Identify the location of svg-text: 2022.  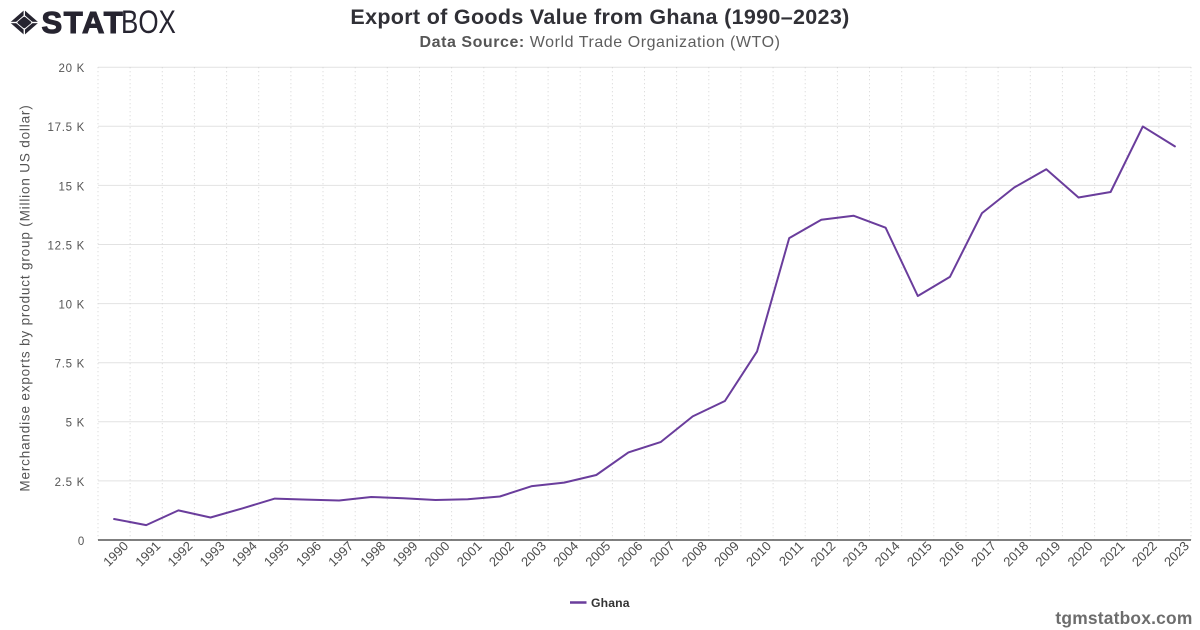
(1144, 553).